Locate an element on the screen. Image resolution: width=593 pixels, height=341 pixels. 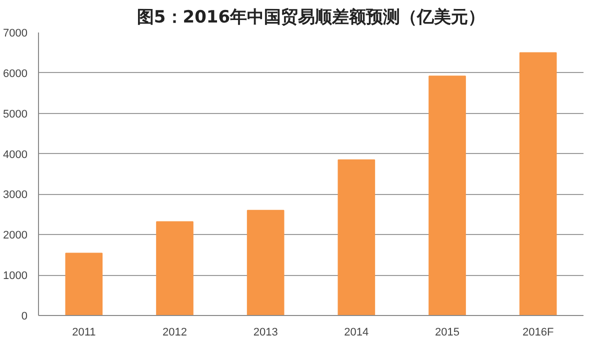
y-tick-label: 2000 is located at coordinates (15, 236).